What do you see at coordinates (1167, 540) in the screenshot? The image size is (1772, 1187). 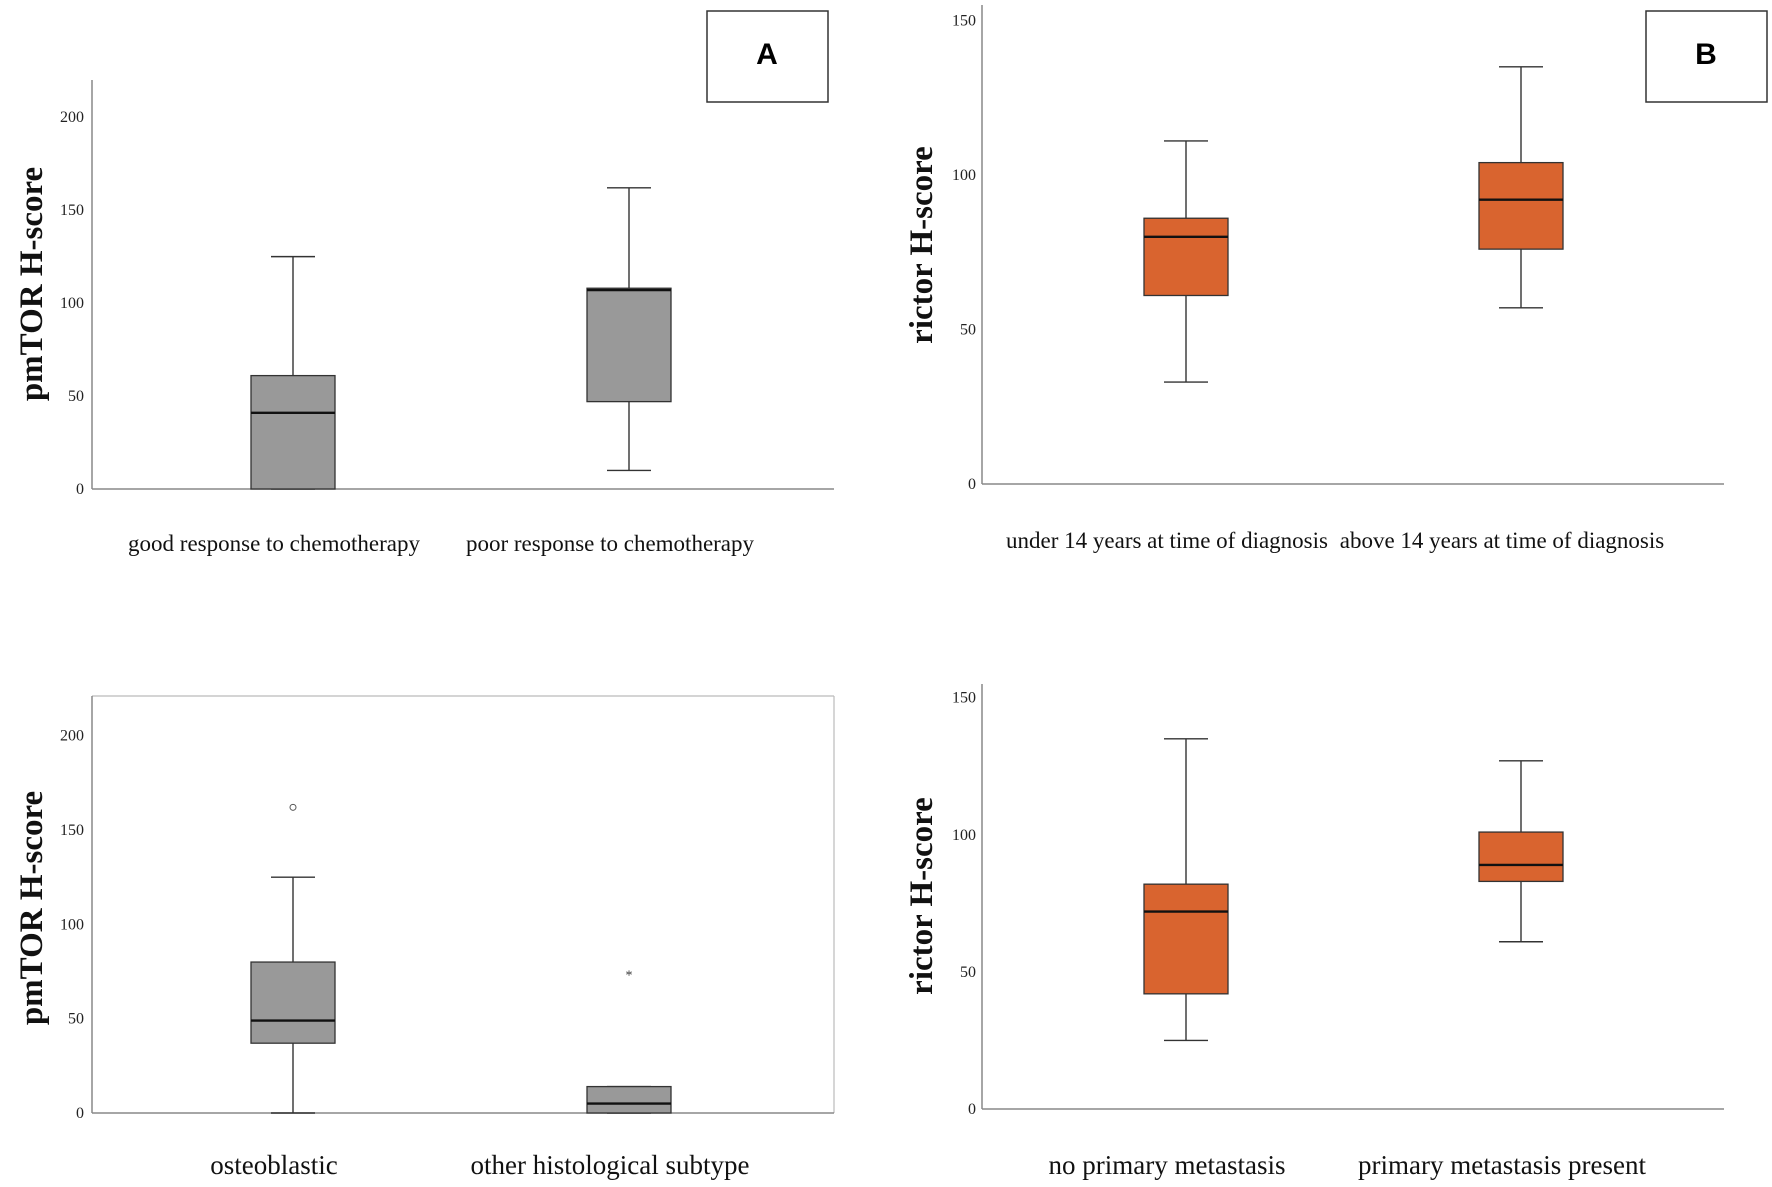 I see `category-label: under 14 years at time of diagnosis` at bounding box center [1167, 540].